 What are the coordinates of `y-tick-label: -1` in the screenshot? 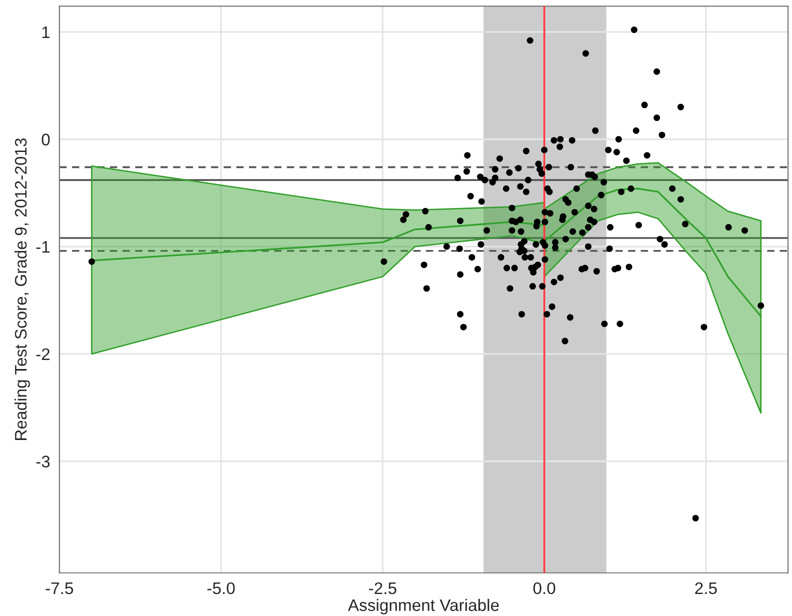 It's located at (43, 247).